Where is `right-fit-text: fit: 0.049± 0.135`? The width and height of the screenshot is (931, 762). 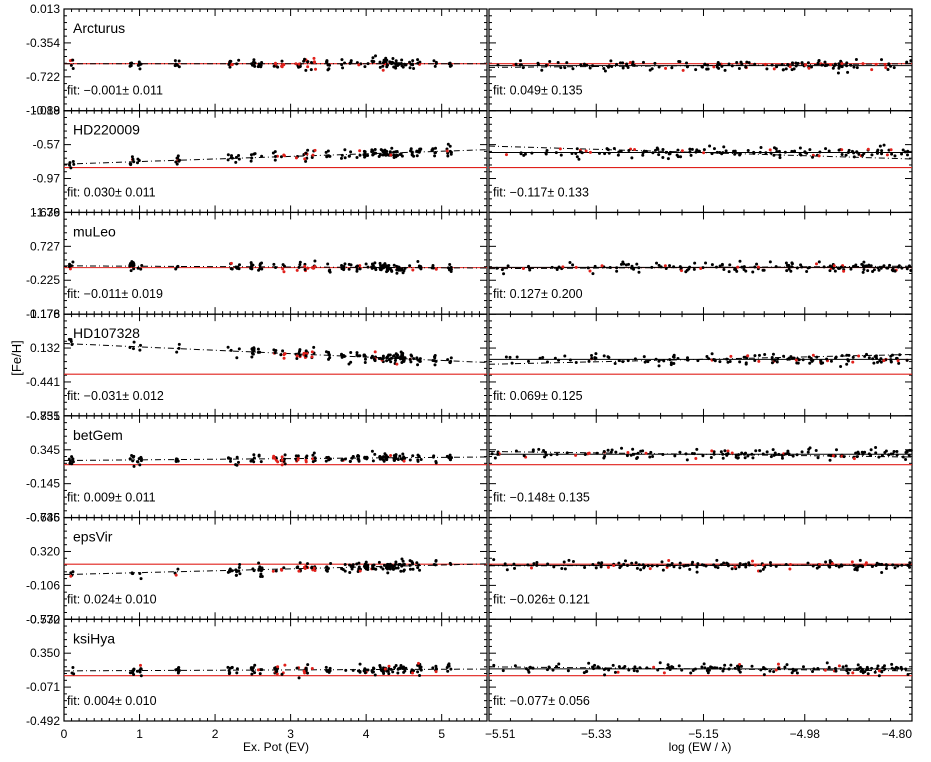 right-fit-text: fit: 0.049± 0.135 is located at coordinates (538, 91).